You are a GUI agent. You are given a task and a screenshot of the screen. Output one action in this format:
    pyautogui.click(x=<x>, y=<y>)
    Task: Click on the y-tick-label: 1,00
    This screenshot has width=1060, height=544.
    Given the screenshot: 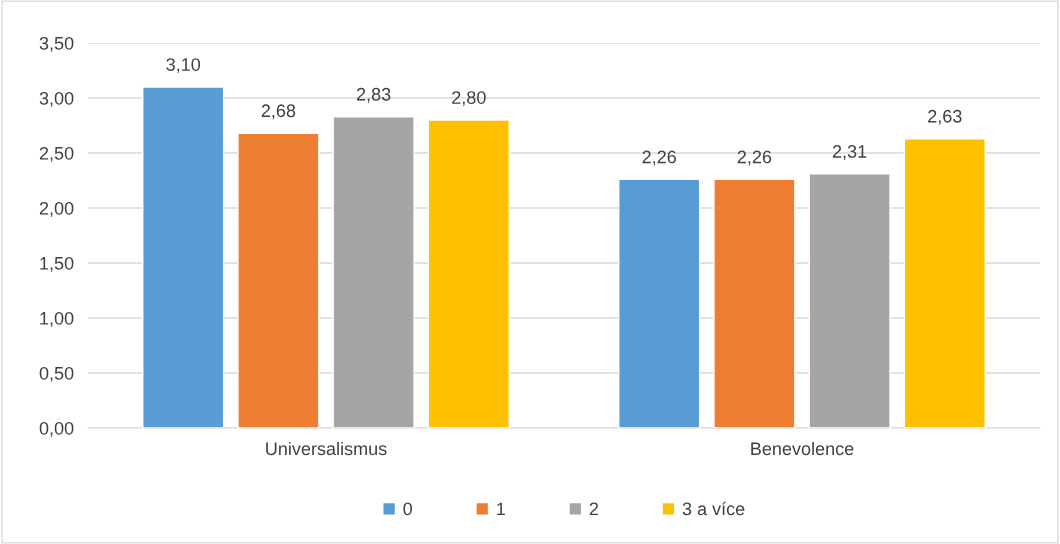 What is the action you would take?
    pyautogui.click(x=57, y=319)
    